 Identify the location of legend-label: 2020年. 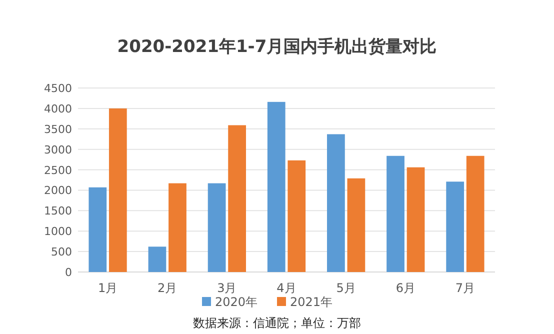
(236, 302).